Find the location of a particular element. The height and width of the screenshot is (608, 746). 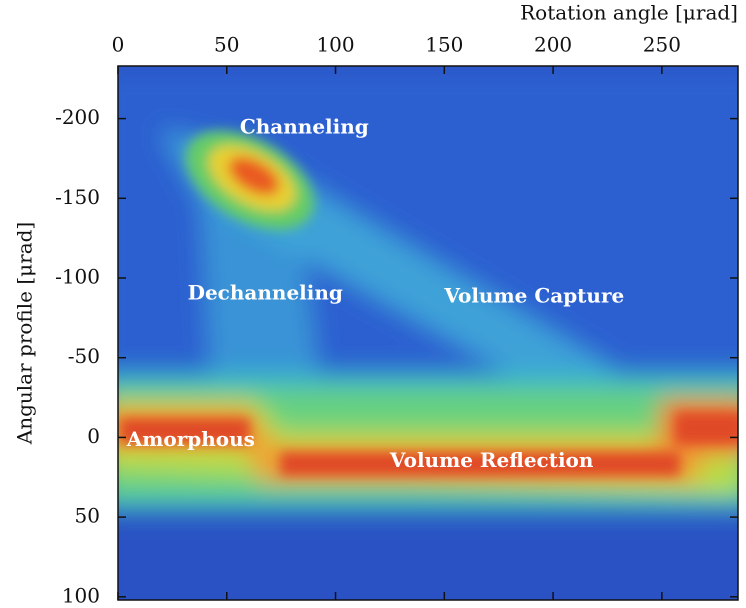

annotation: Channeling is located at coordinates (304, 127).